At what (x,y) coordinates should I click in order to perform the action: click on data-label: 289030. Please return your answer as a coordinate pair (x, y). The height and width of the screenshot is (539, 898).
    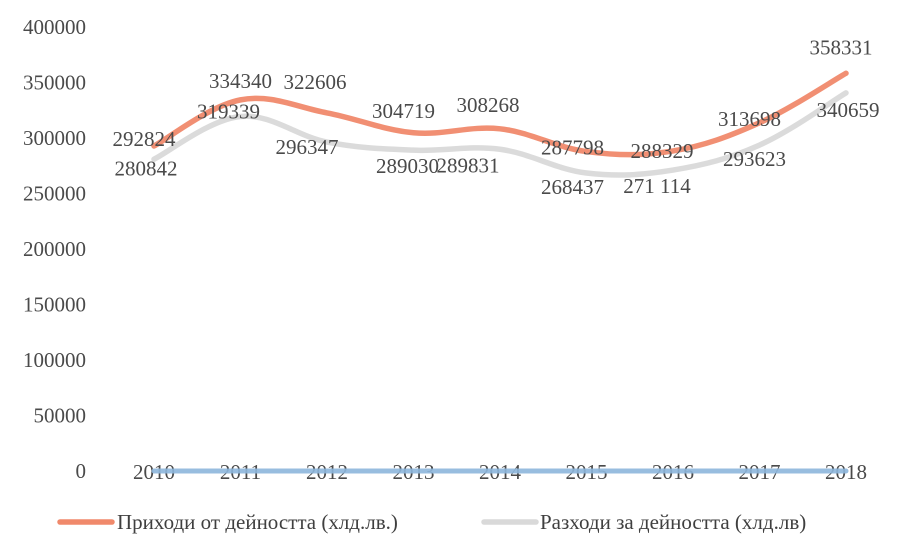
    Looking at the image, I should click on (407, 166).